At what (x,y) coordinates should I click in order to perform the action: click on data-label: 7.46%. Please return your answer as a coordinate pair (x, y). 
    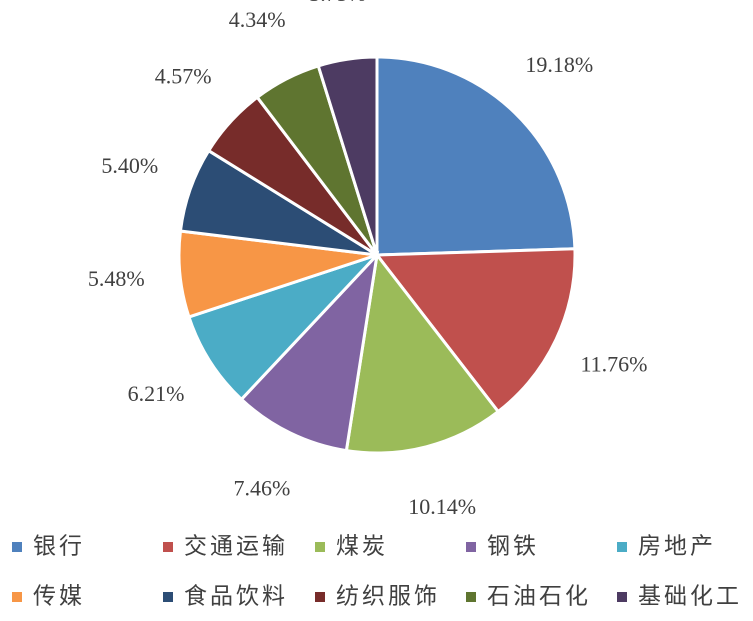
    Looking at the image, I should click on (262, 487).